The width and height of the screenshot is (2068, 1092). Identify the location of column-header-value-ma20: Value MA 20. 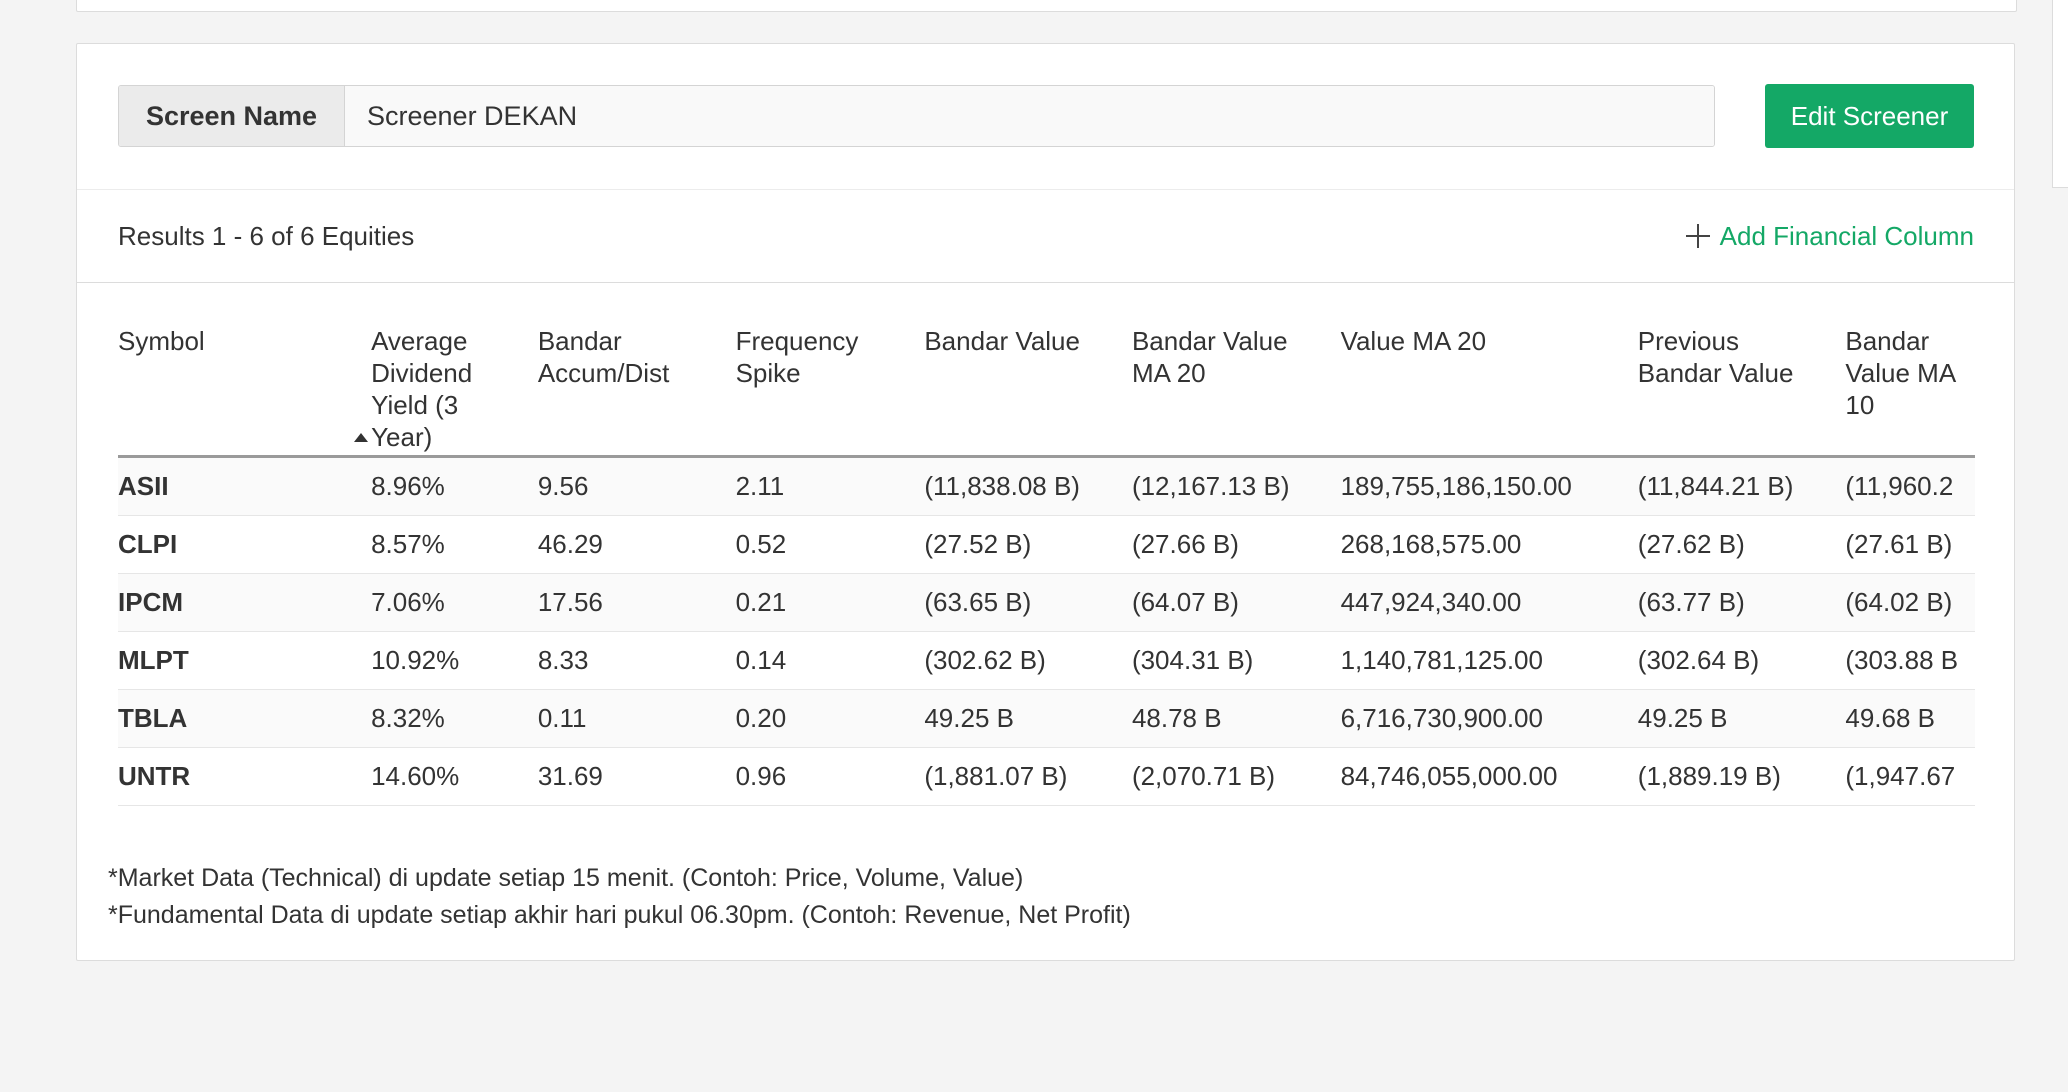
(1489, 388).